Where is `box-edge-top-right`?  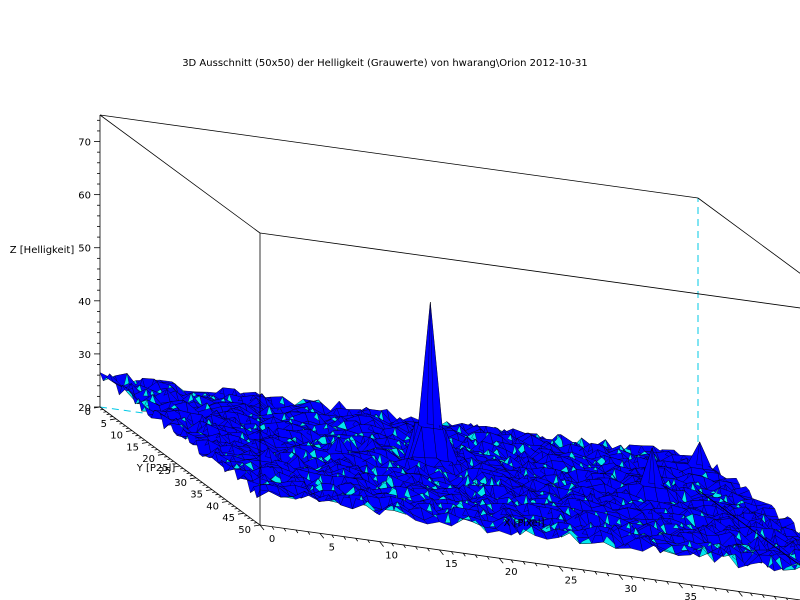 box-edge-top-right is located at coordinates (748, 235).